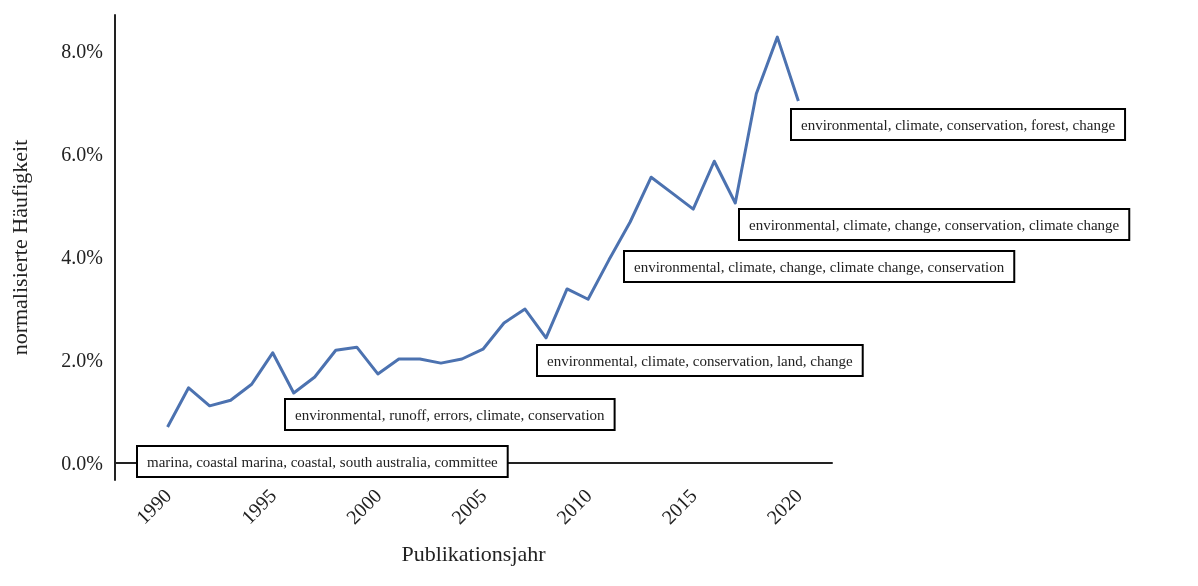 The image size is (1198, 586). What do you see at coordinates (819, 266) in the screenshot?
I see `annotation: environmental, climate, change, climate change, conservation` at bounding box center [819, 266].